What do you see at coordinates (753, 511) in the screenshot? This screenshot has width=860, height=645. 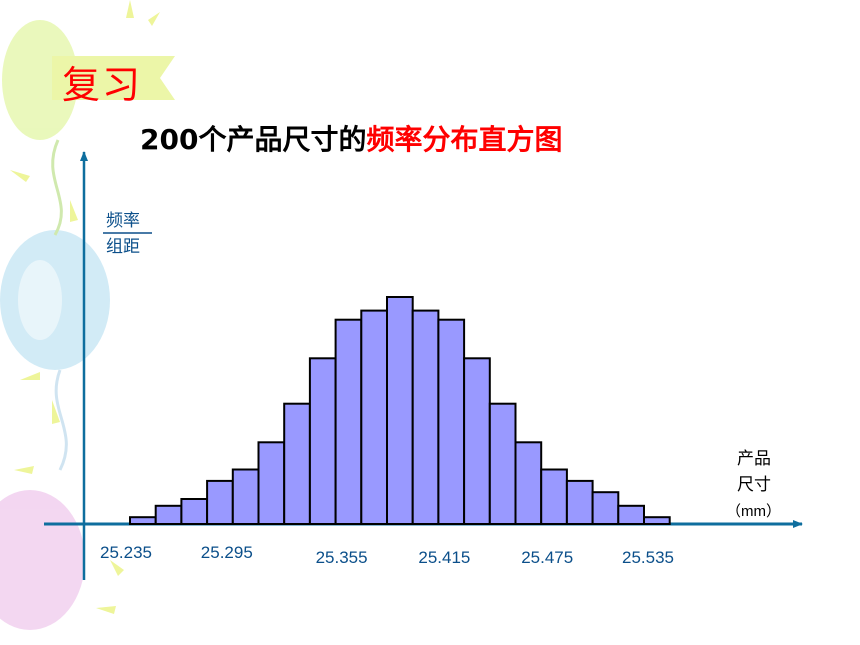 I see `x-axis-label-line-3: （mm）` at bounding box center [753, 511].